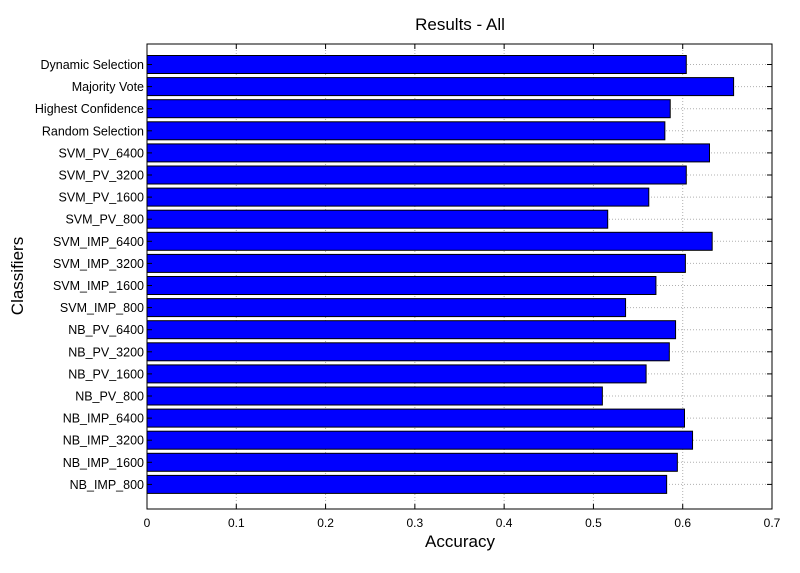 The width and height of the screenshot is (800, 573). What do you see at coordinates (325, 523) in the screenshot?
I see `x-tick-label: 0.2` at bounding box center [325, 523].